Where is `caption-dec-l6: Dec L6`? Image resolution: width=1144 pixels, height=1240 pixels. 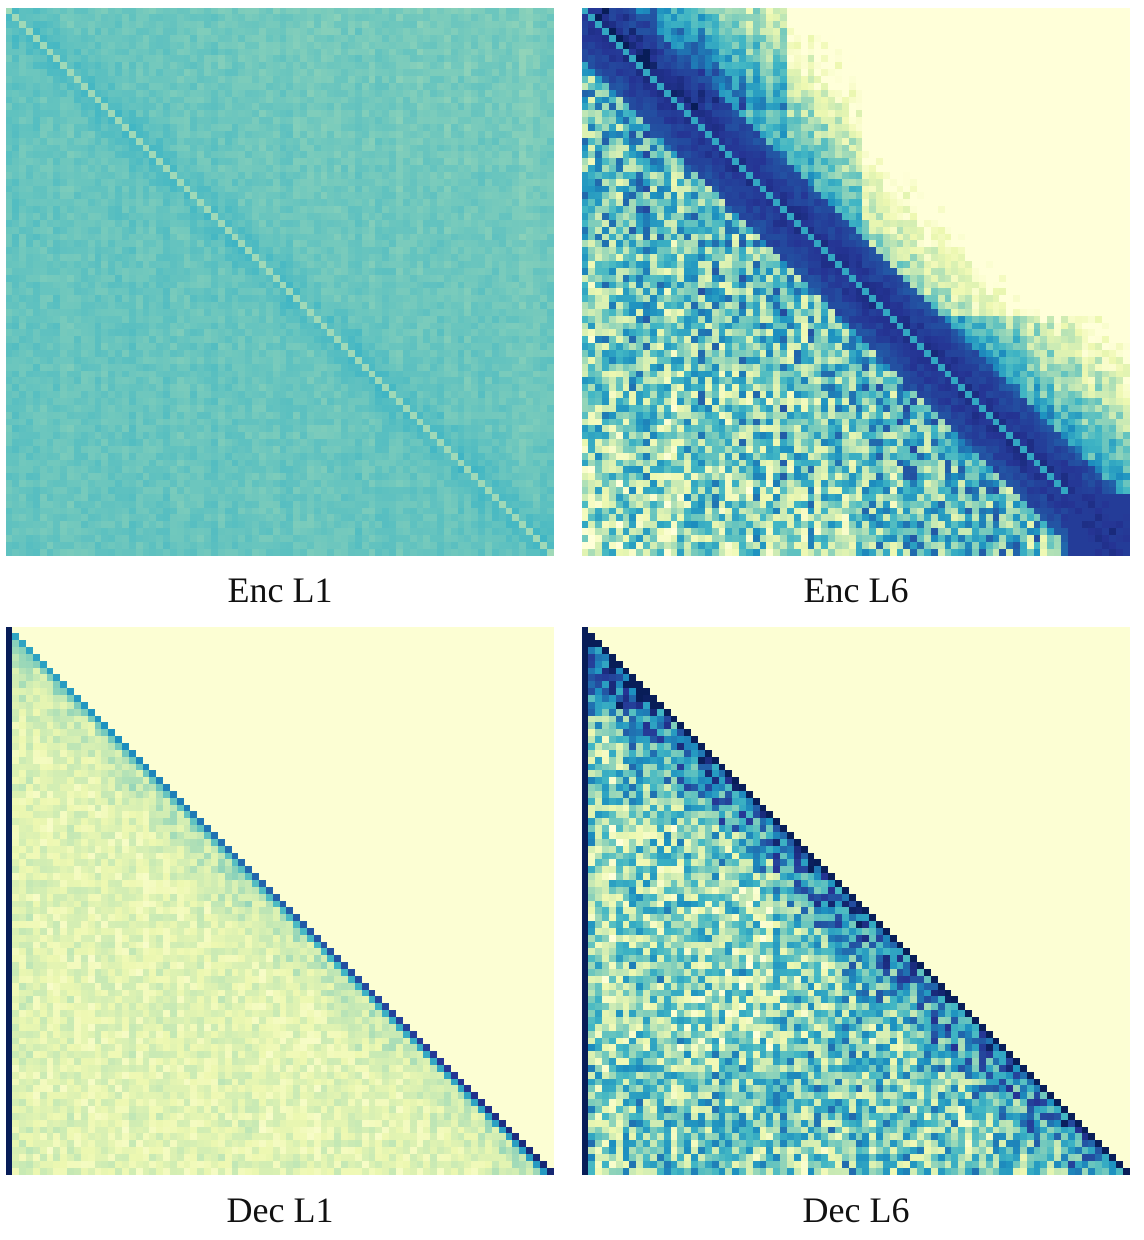 caption-dec-l6: Dec L6 is located at coordinates (856, 1210).